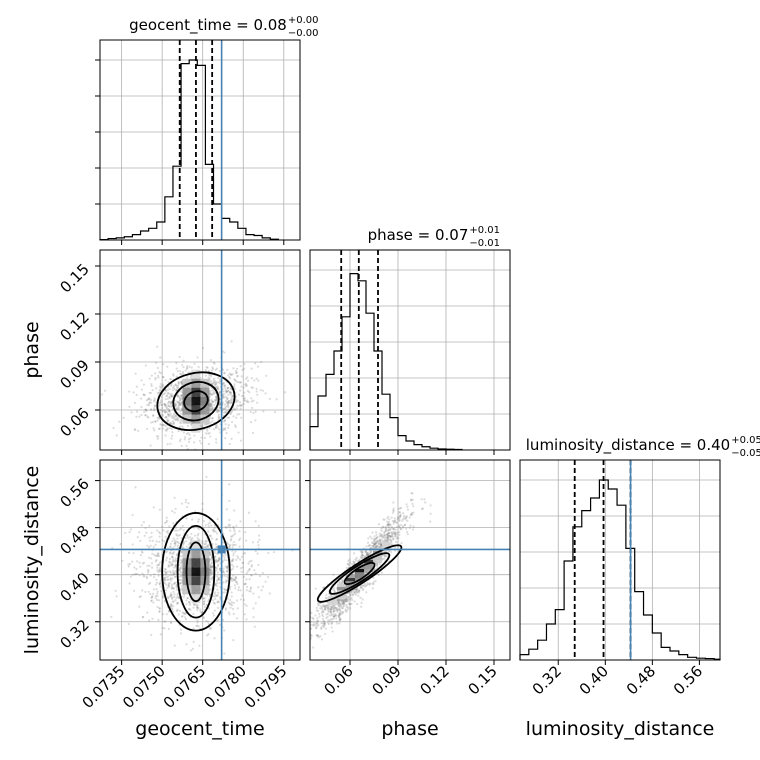 The width and height of the screenshot is (760, 760). What do you see at coordinates (484, 243) in the screenshot?
I see `title-sub-phase: −0.01` at bounding box center [484, 243].